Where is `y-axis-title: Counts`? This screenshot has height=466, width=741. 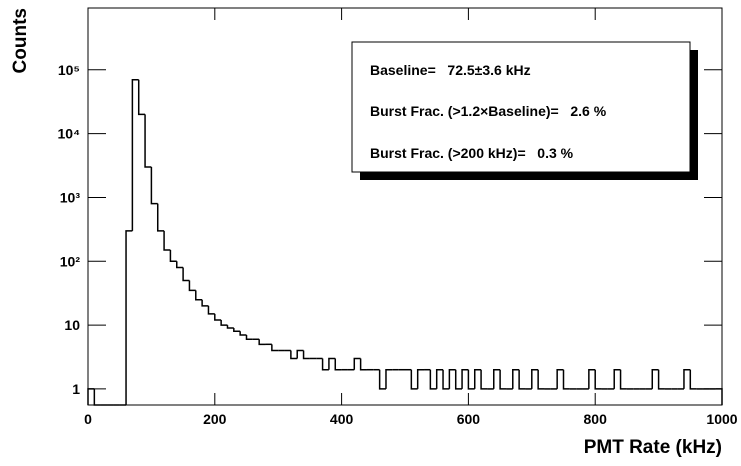
y-axis-title: Counts is located at coordinates (20, 40).